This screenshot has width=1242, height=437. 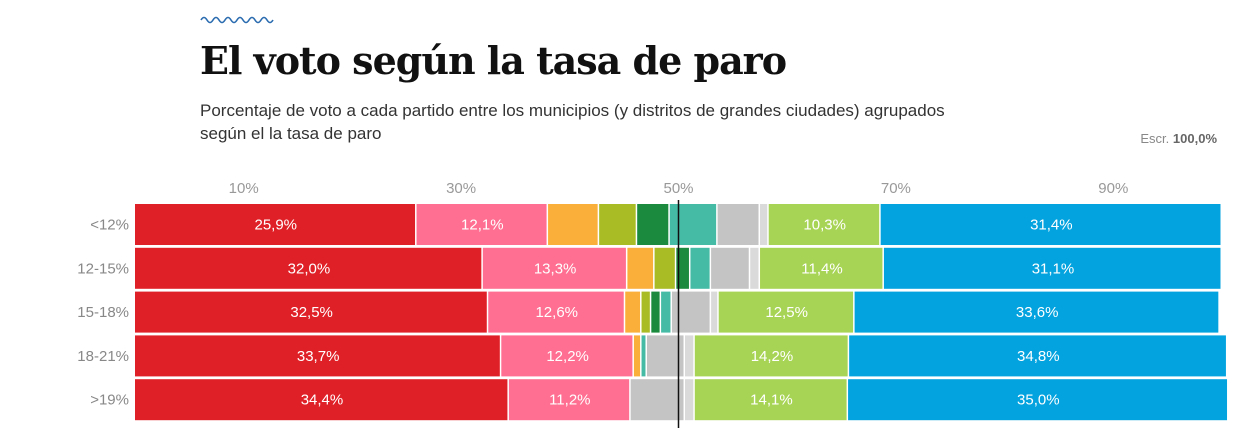 I want to click on scrutiny-value: 100,0%, so click(x=1194, y=138).